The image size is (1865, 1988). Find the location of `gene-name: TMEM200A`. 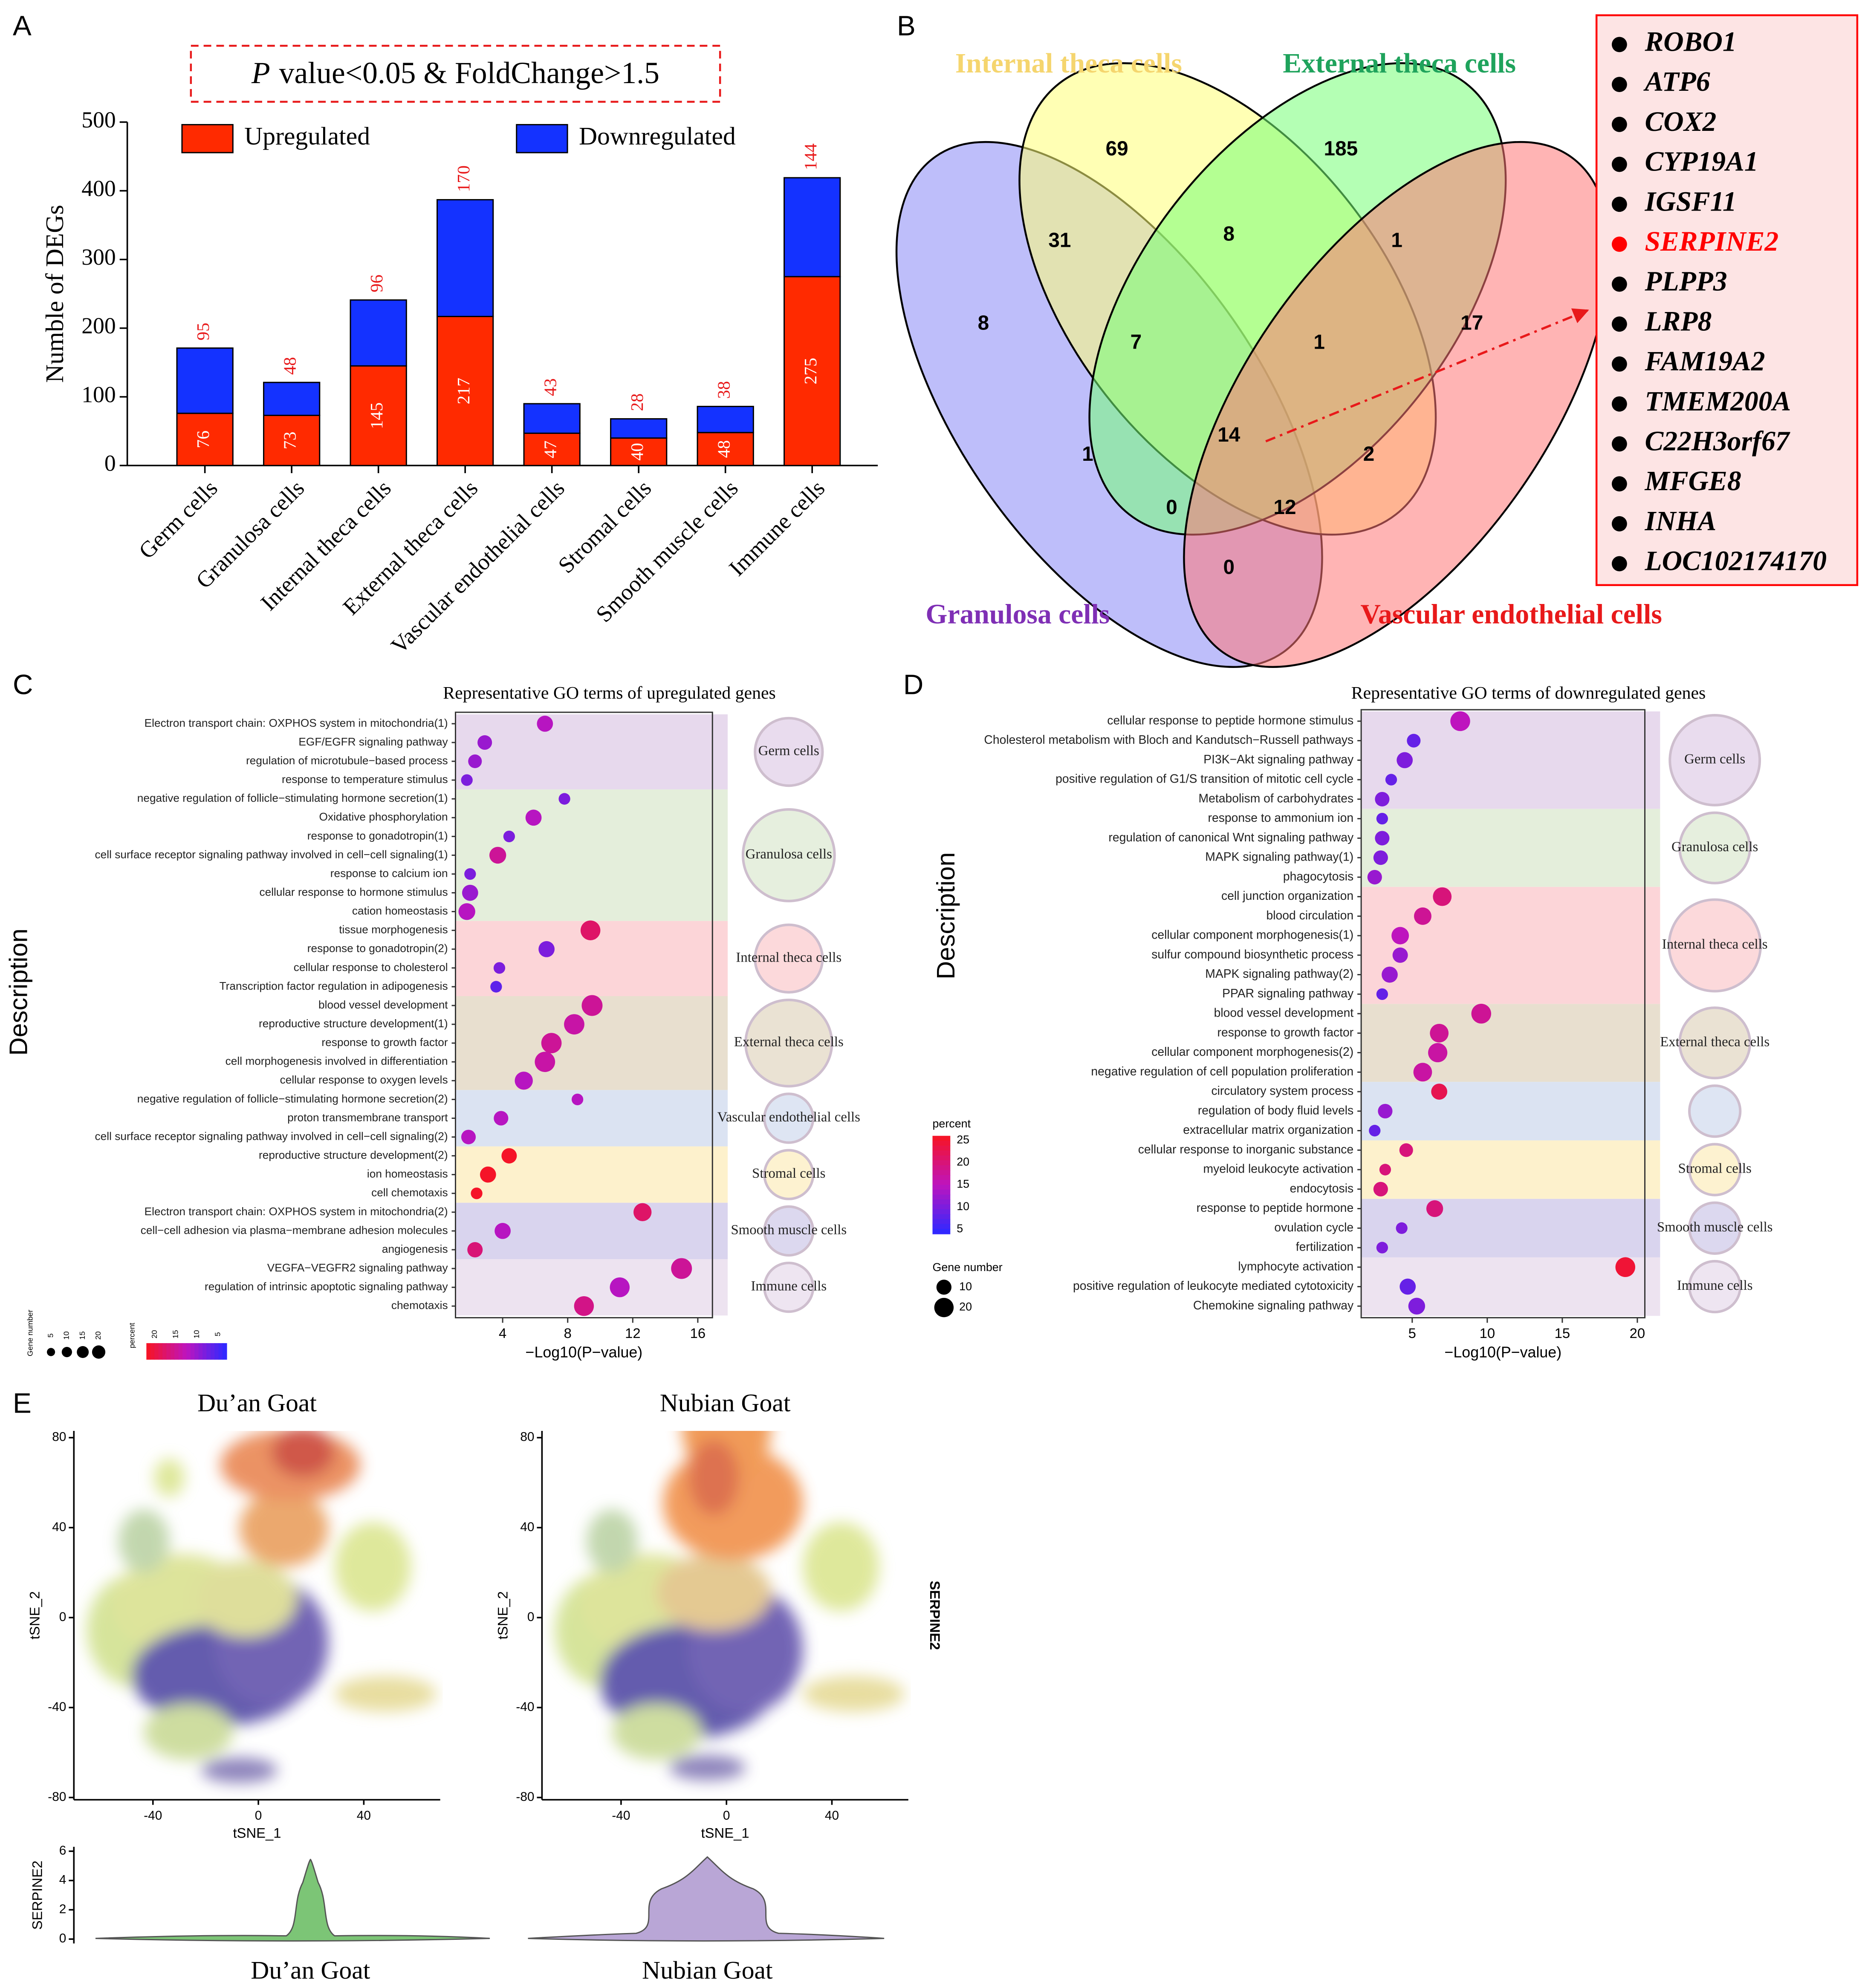

gene-name: TMEM200A is located at coordinates (1718, 401).